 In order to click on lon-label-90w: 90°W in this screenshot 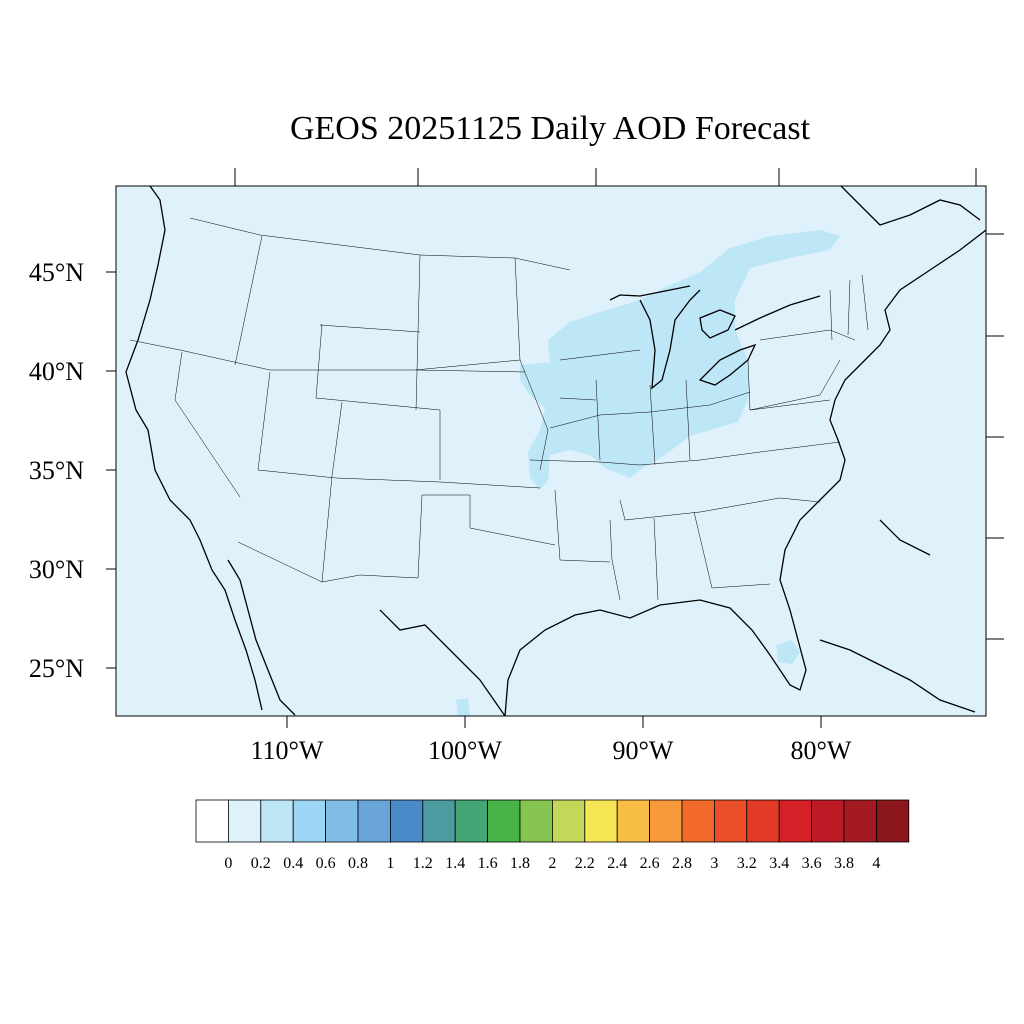, I will do `click(643, 750)`.